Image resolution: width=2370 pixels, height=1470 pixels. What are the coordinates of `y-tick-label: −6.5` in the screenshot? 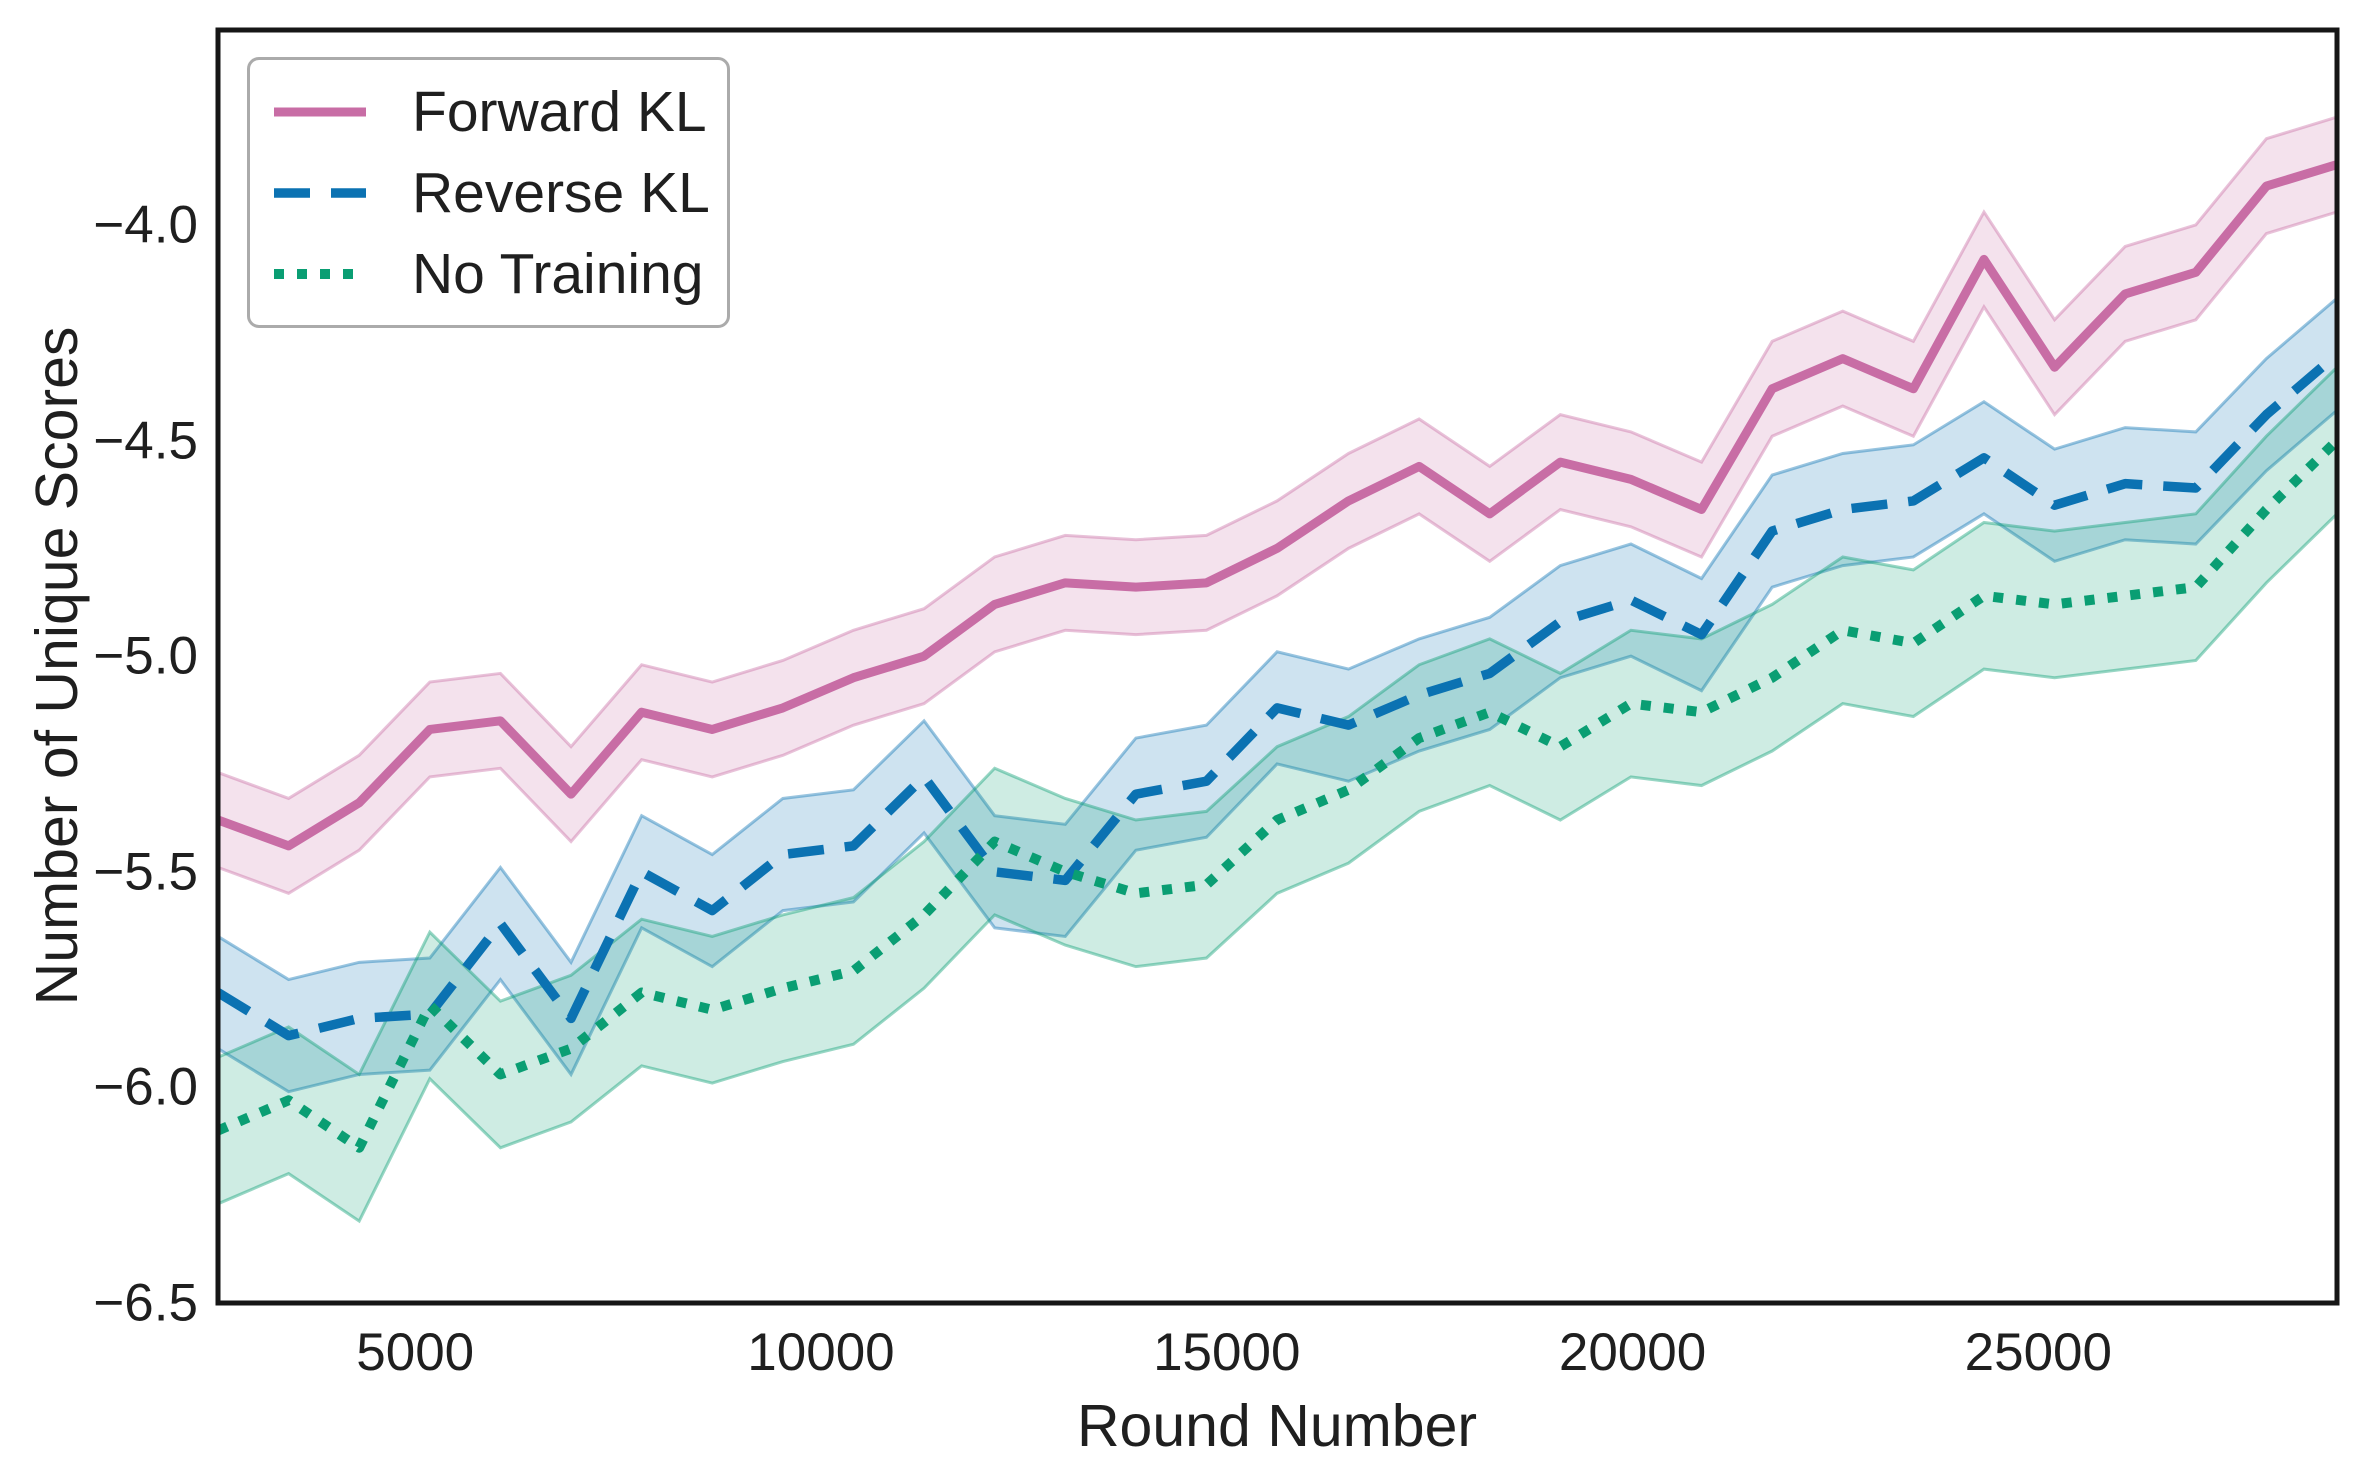 It's located at (145, 1303).